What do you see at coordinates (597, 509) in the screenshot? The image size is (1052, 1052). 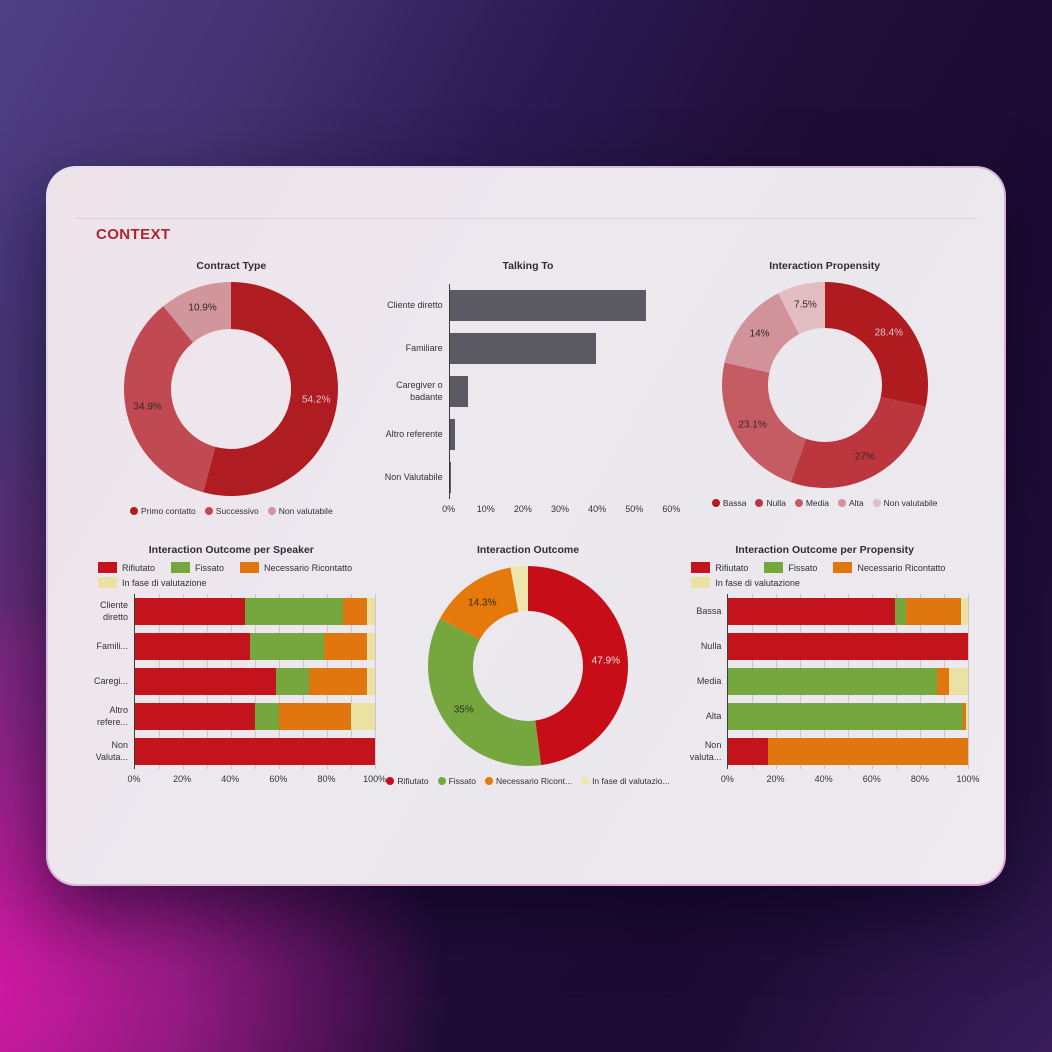 I see `axis-tick-label: 40%` at bounding box center [597, 509].